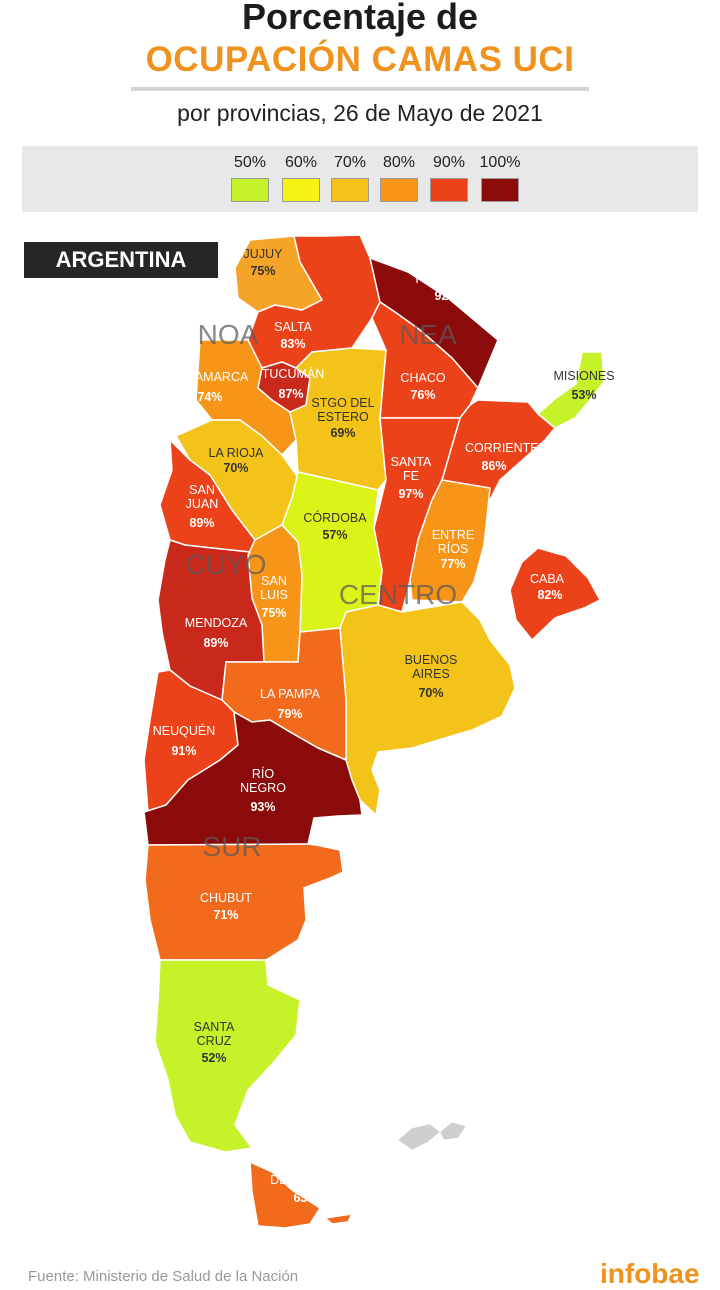 The height and width of the screenshot is (1290, 720). I want to click on province-percentage: 91%, so click(183, 751).